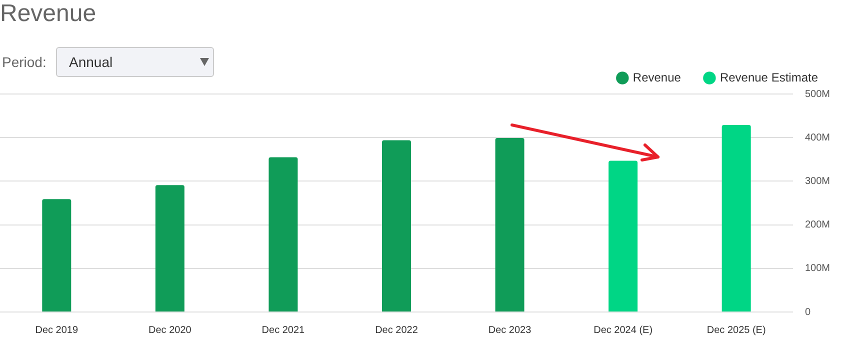  What do you see at coordinates (48, 14) in the screenshot?
I see `chart-title: Revenue` at bounding box center [48, 14].